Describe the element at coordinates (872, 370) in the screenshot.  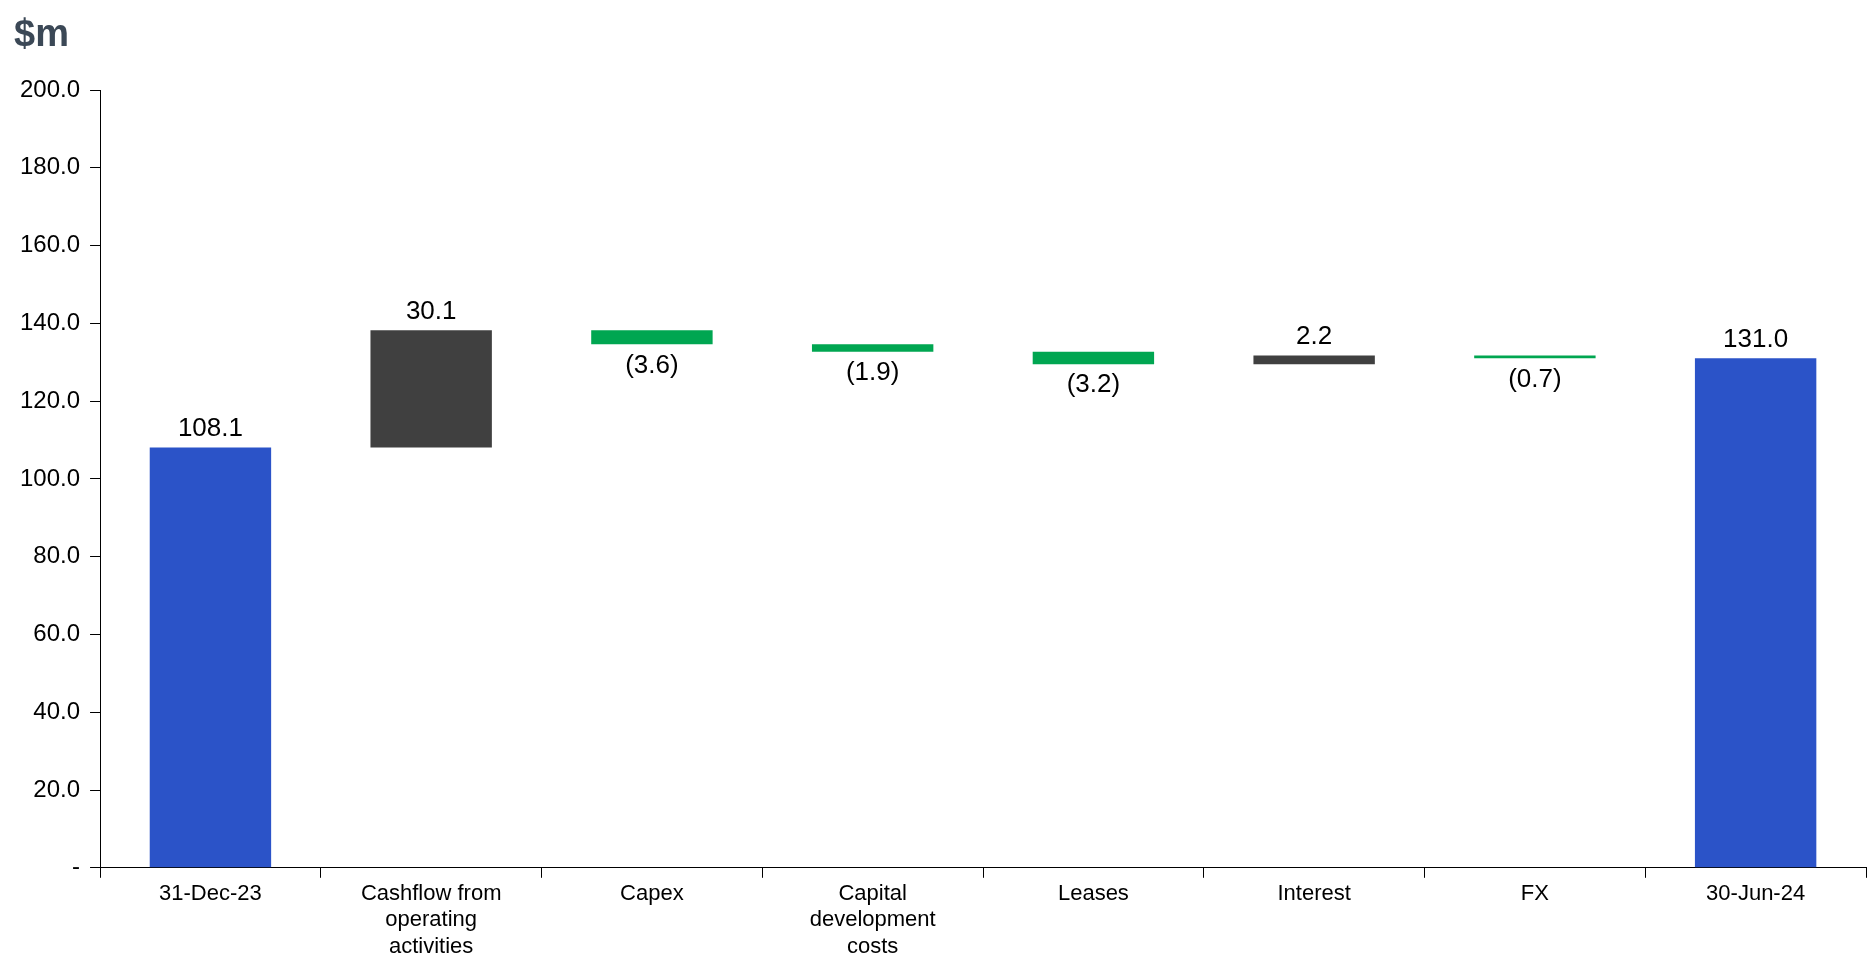
I see `data-label: (1.9)` at that location.